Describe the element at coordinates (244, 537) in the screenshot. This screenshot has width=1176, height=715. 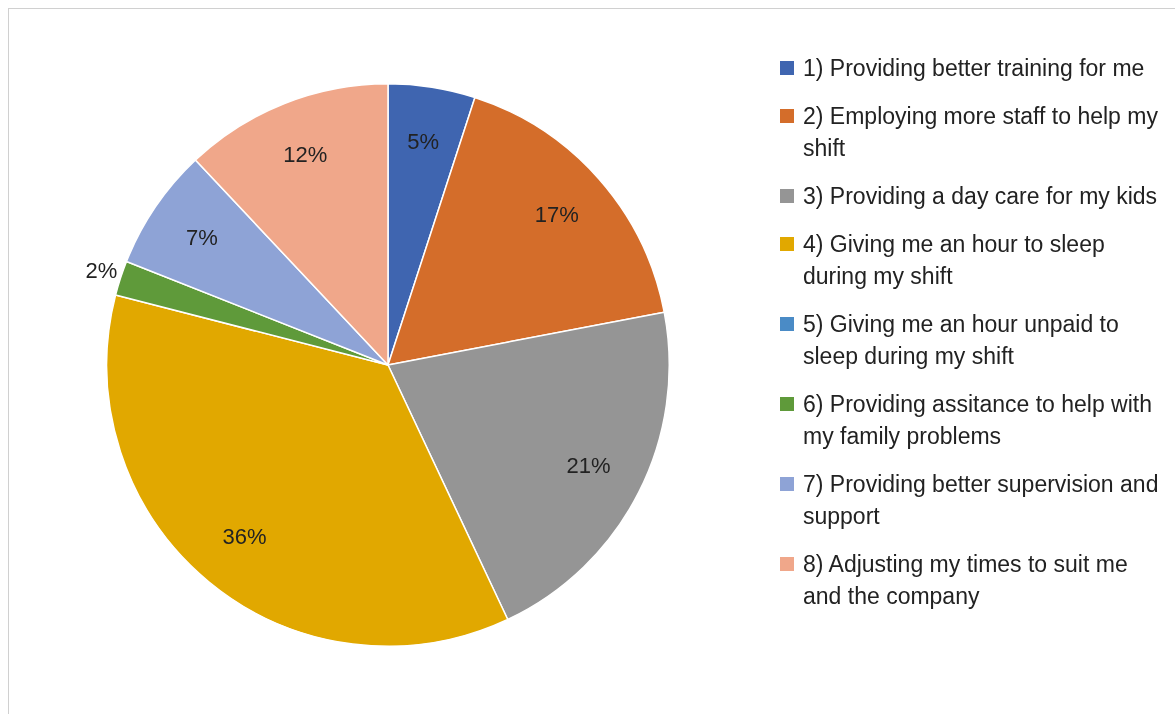
I see `data-label: 36%` at that location.